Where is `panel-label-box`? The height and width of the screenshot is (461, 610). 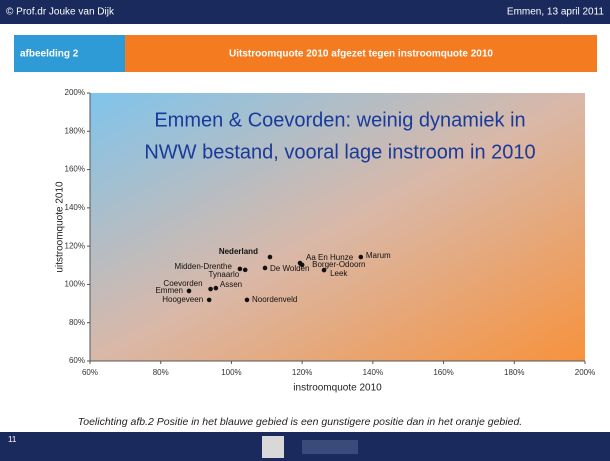 panel-label-box is located at coordinates (69, 53).